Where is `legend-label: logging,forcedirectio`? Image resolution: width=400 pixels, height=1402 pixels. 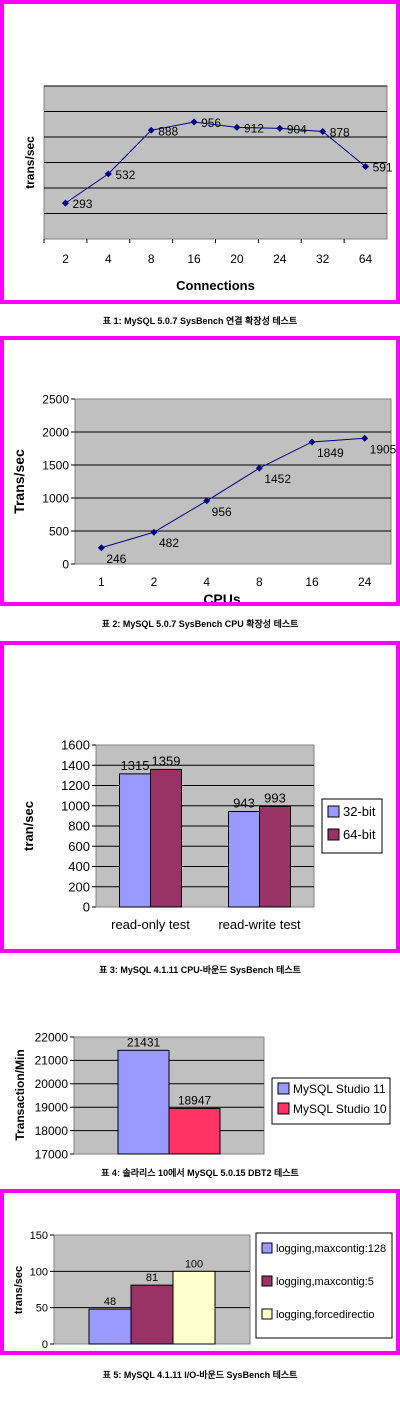
legend-label: logging,forcedirectio is located at coordinates (325, 1315).